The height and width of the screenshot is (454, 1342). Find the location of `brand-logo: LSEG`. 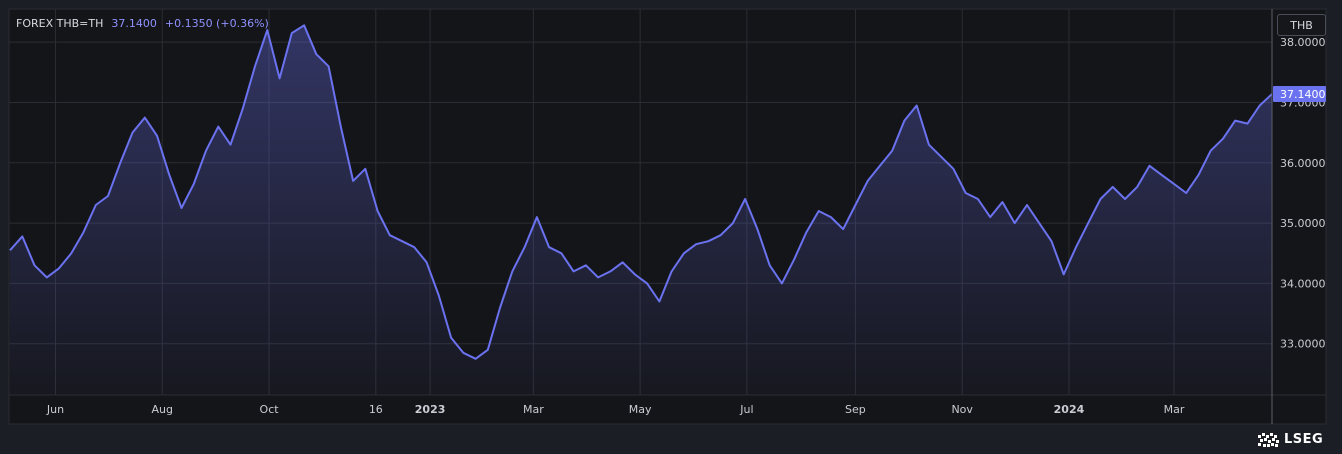

brand-logo: LSEG is located at coordinates (1290, 439).